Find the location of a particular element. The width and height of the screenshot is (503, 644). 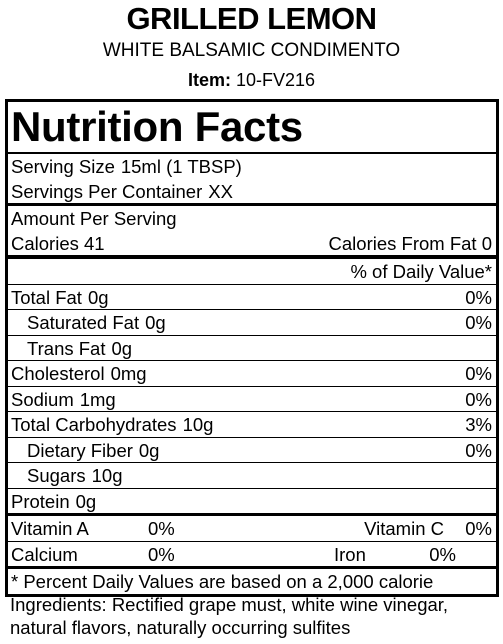

item-label: Item: is located at coordinates (209, 80).